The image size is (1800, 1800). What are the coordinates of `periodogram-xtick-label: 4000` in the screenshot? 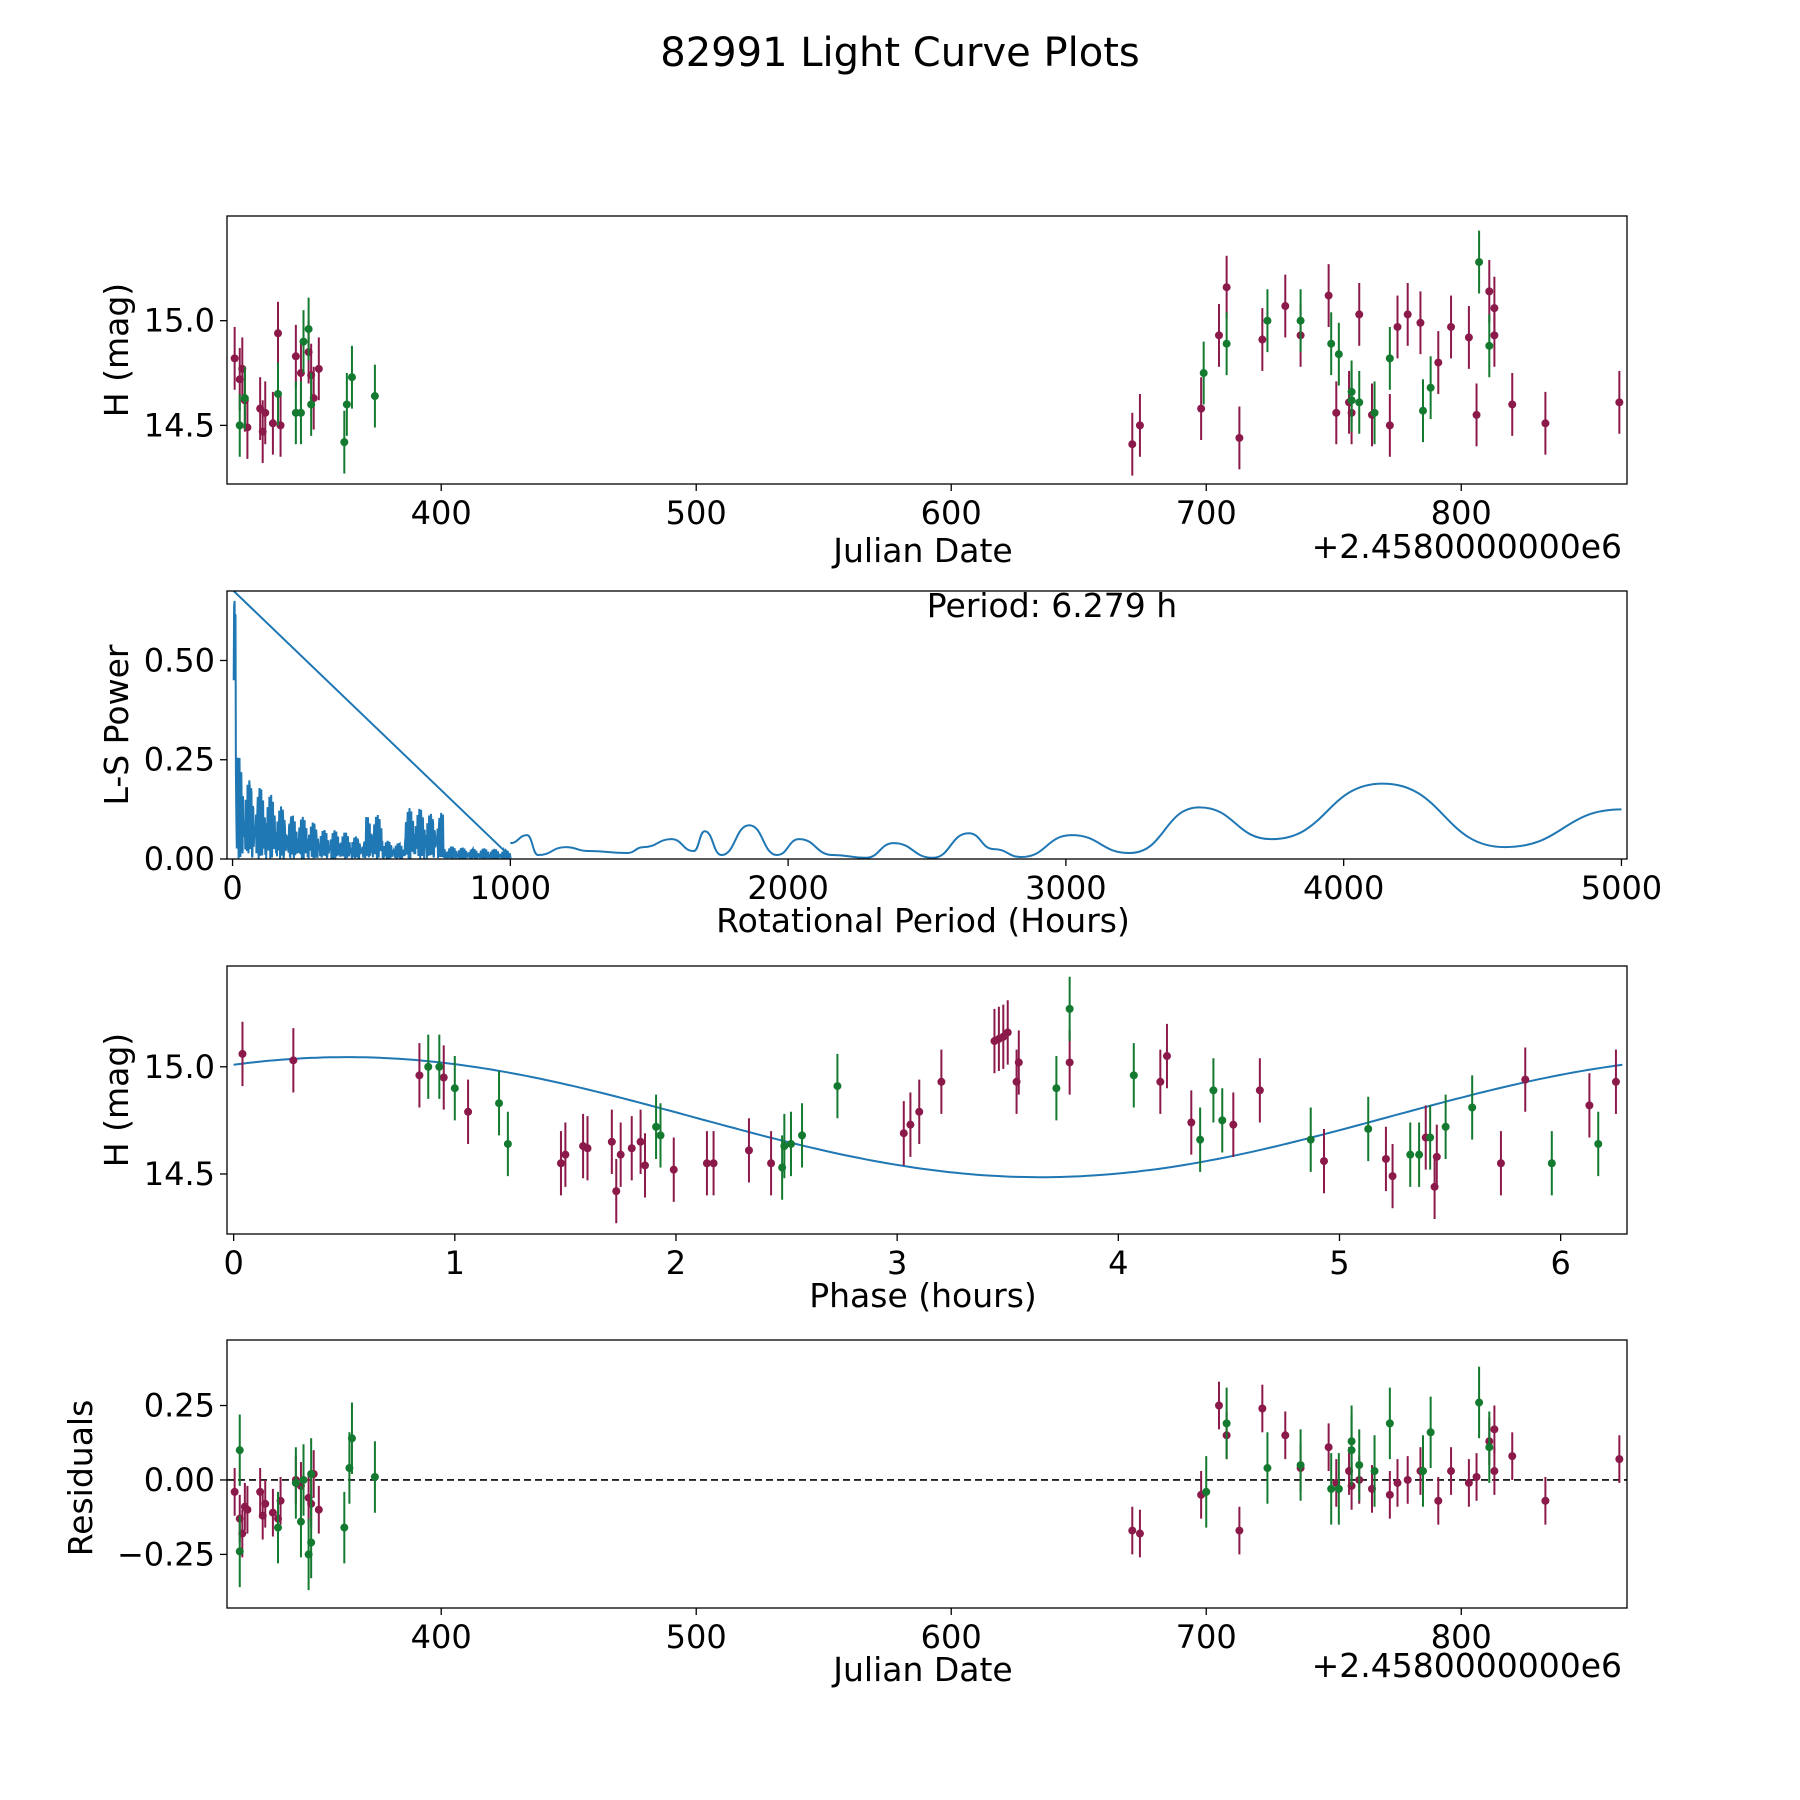 It's located at (1343, 888).